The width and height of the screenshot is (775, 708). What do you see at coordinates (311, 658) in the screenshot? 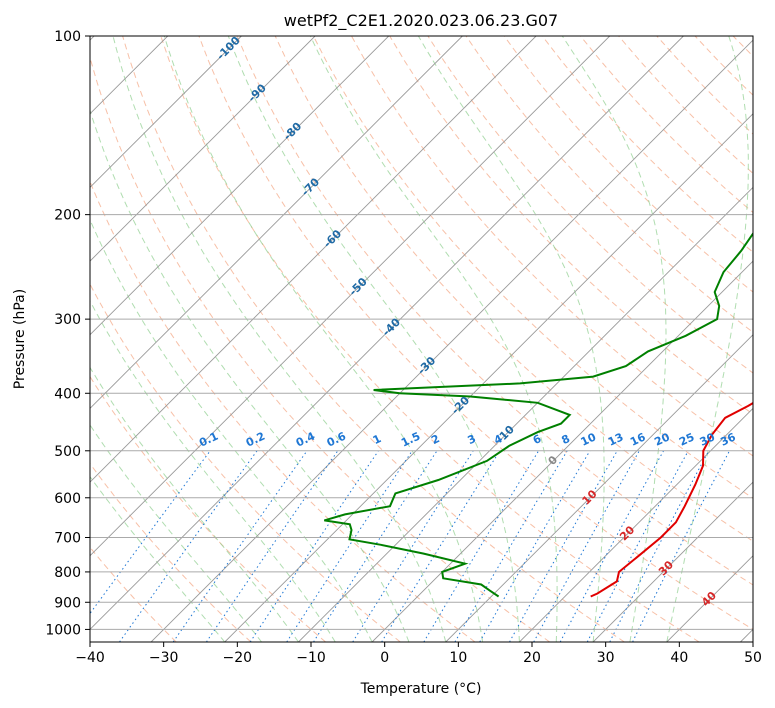
I see `x-tick-label: −10` at bounding box center [311, 658].